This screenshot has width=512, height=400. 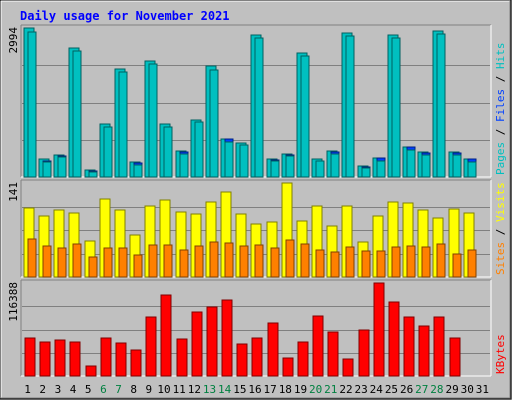 What do you see at coordinates (209, 389) in the screenshot?
I see `x-tick-label: 13` at bounding box center [209, 389].